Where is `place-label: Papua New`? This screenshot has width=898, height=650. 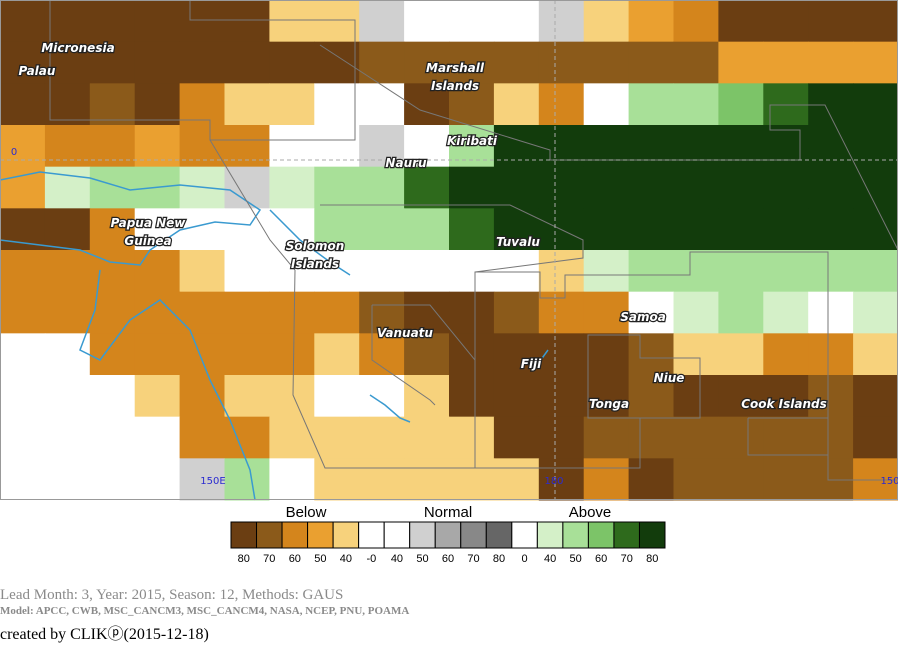
place-label: Papua New is located at coordinates (149, 223).